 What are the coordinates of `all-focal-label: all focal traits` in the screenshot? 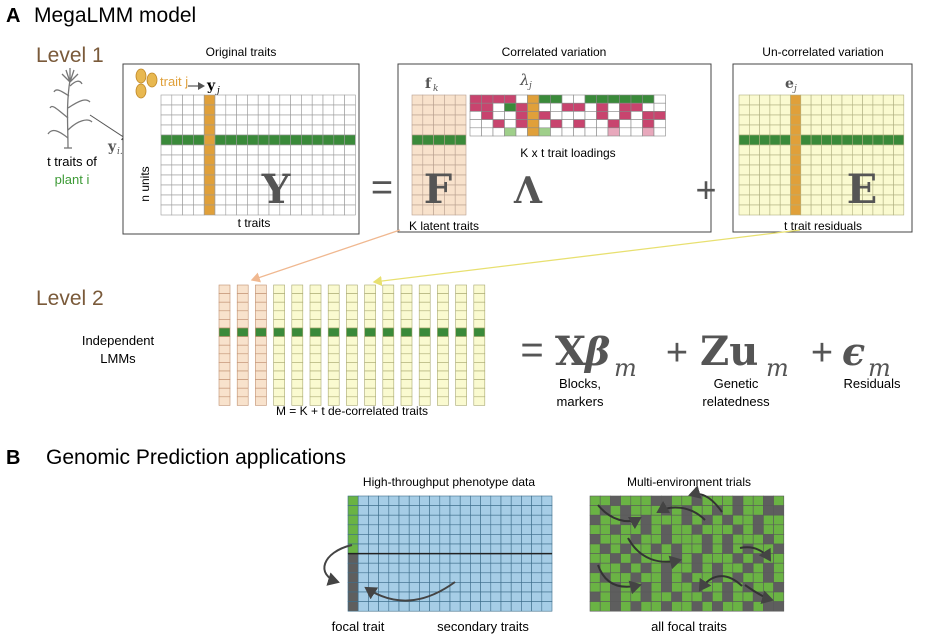 It's located at (689, 626).